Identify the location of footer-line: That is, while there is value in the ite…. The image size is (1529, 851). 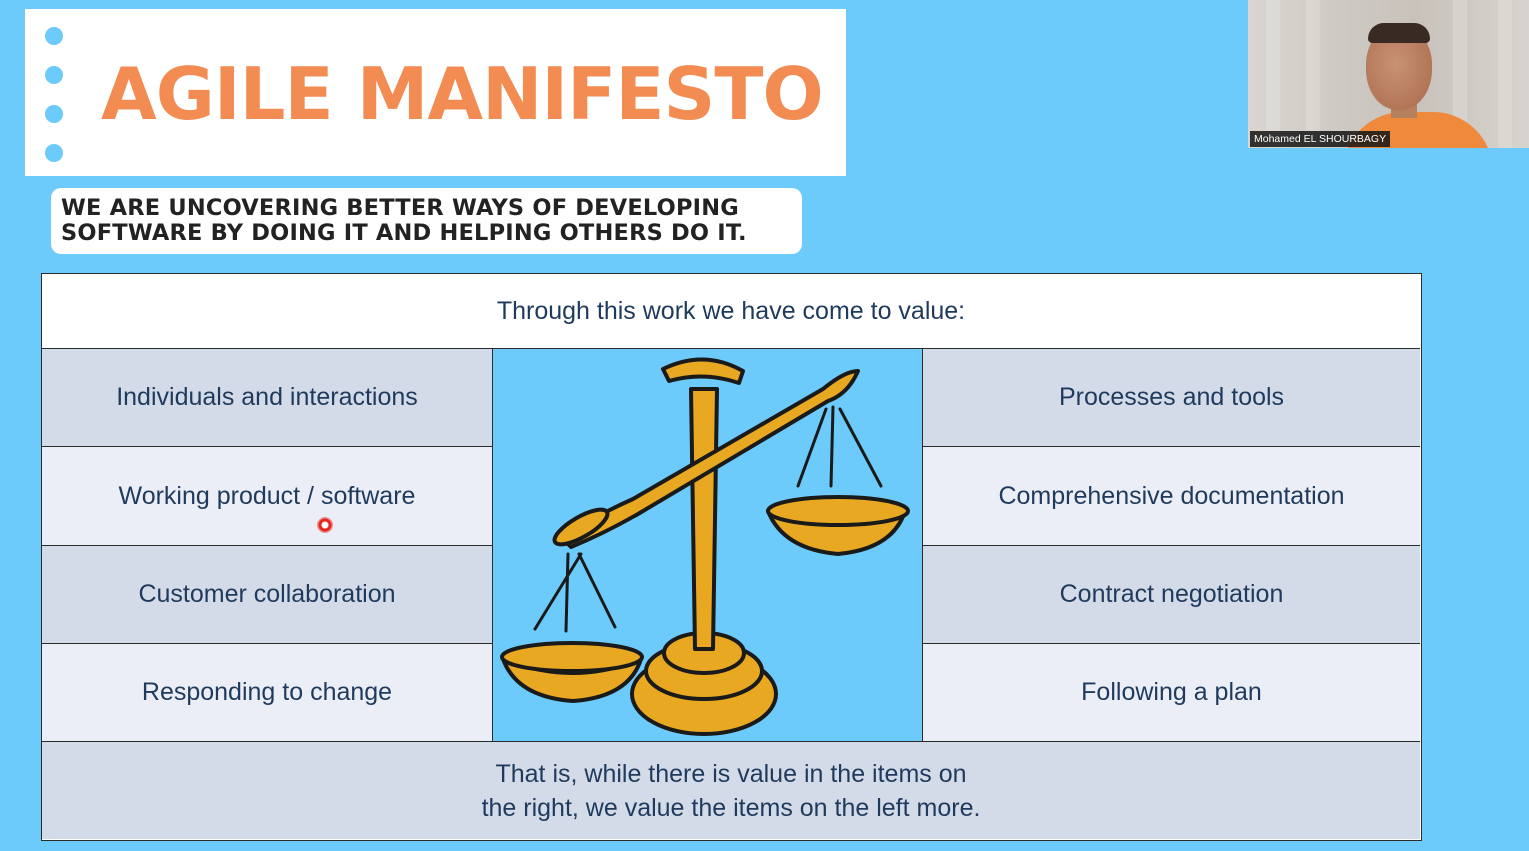
(731, 773).